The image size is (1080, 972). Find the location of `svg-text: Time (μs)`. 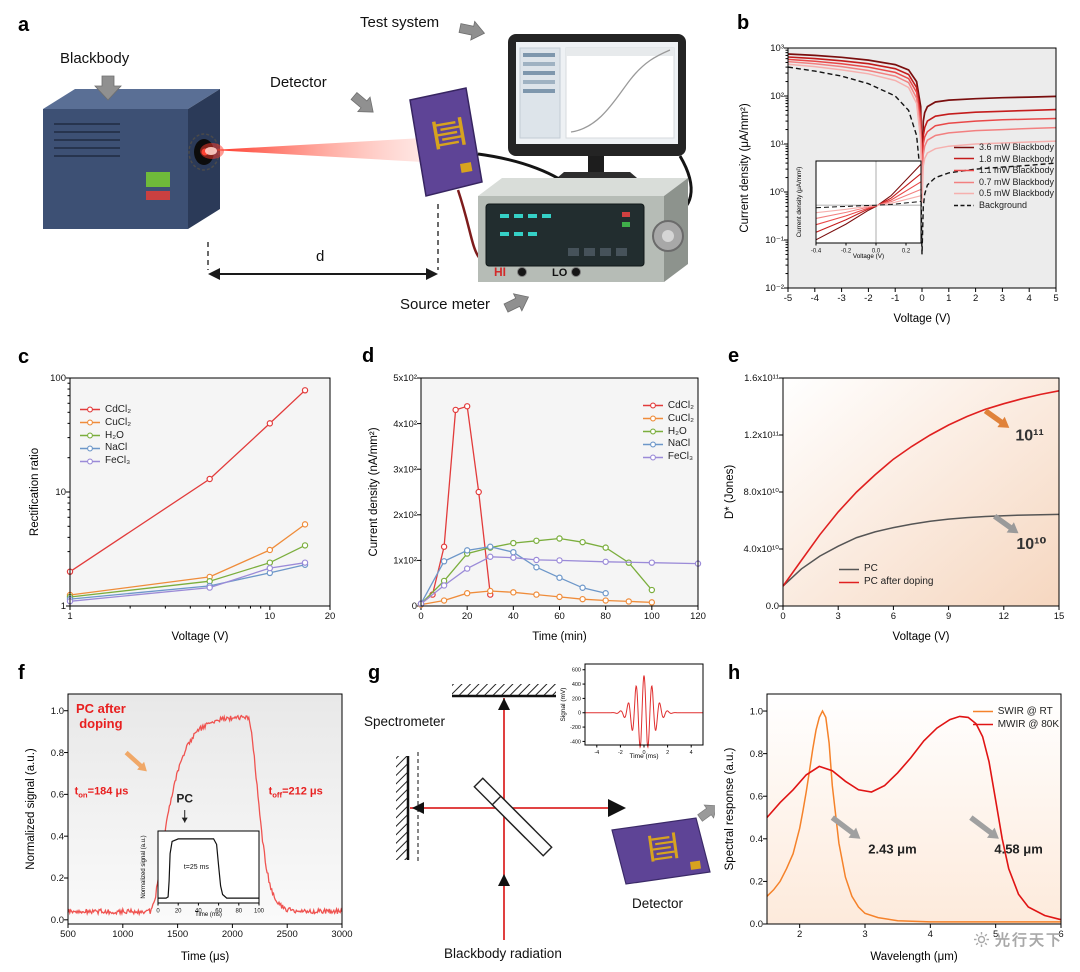

svg-text: Time (μs) is located at coordinates (205, 957).